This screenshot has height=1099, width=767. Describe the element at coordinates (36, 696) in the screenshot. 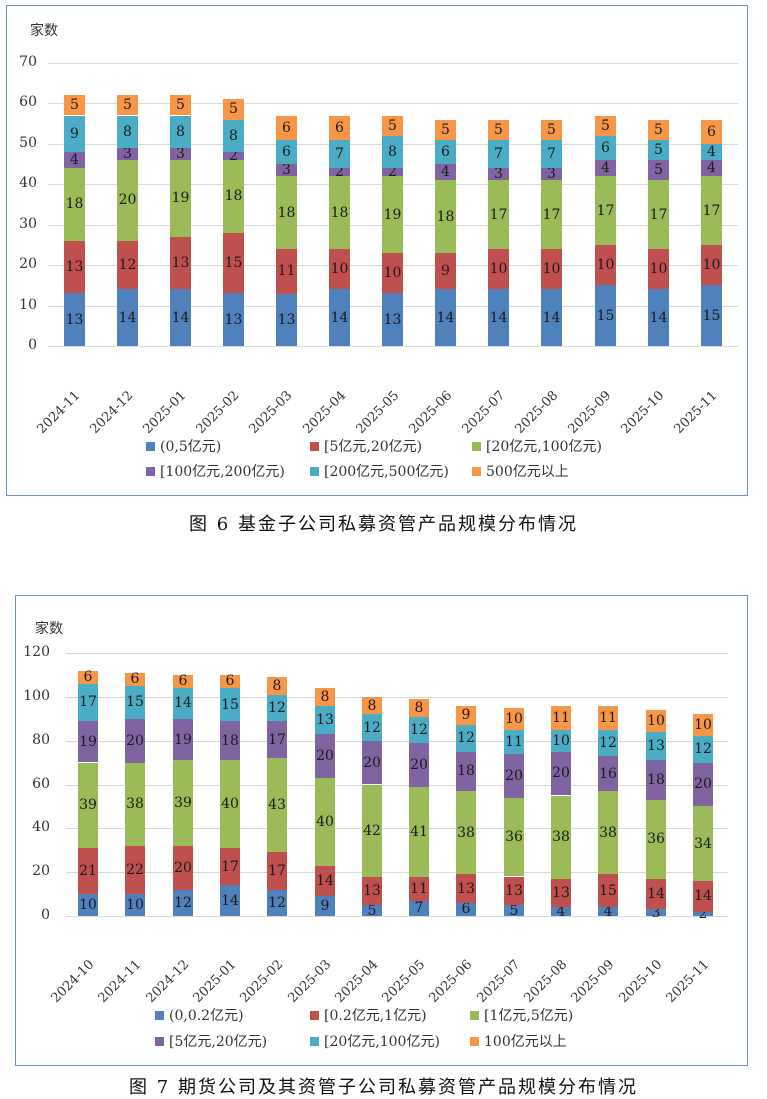

I see `figure7-y-tick: 100` at that location.